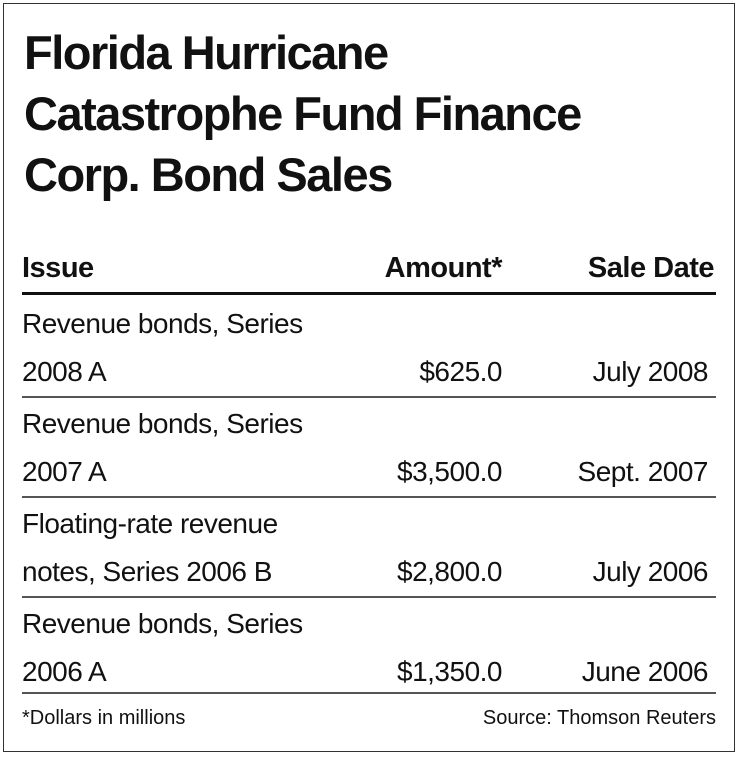 This screenshot has height=757, width=740. Describe the element at coordinates (162, 447) in the screenshot. I see `issue-cell: Revenue bonds, Series 2007 A` at that location.